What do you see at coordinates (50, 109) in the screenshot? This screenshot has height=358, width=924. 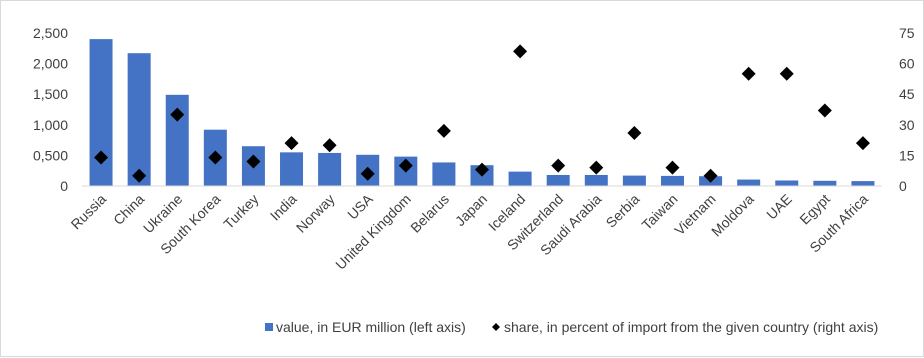 I see `left-axis-ticks: 2,500 2,000 1,500 1,000 0,500 0` at bounding box center [50, 109].